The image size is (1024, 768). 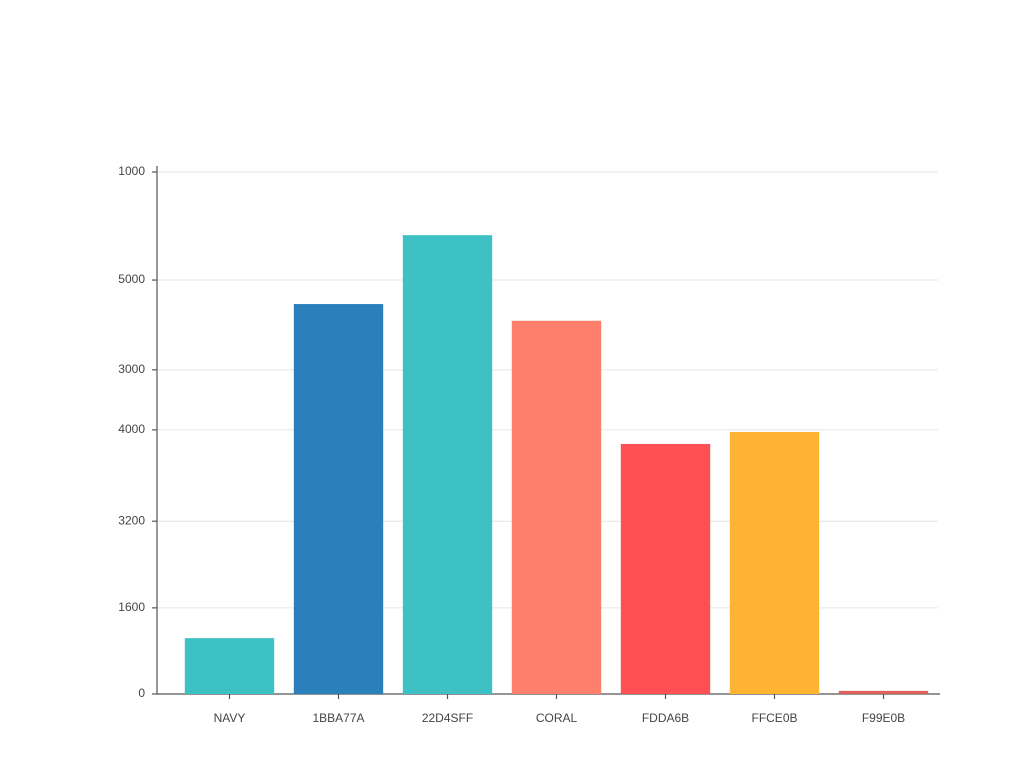 I want to click on x-tick-label: NAVY, so click(x=230, y=718).